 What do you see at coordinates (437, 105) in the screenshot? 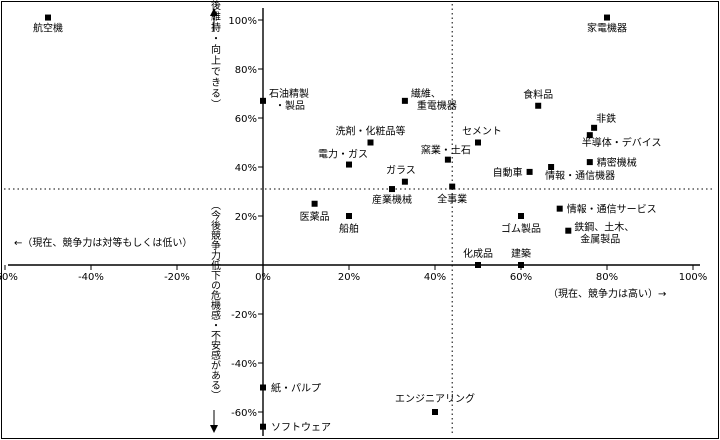
I see `point-label-line: 重電機器` at bounding box center [437, 105].